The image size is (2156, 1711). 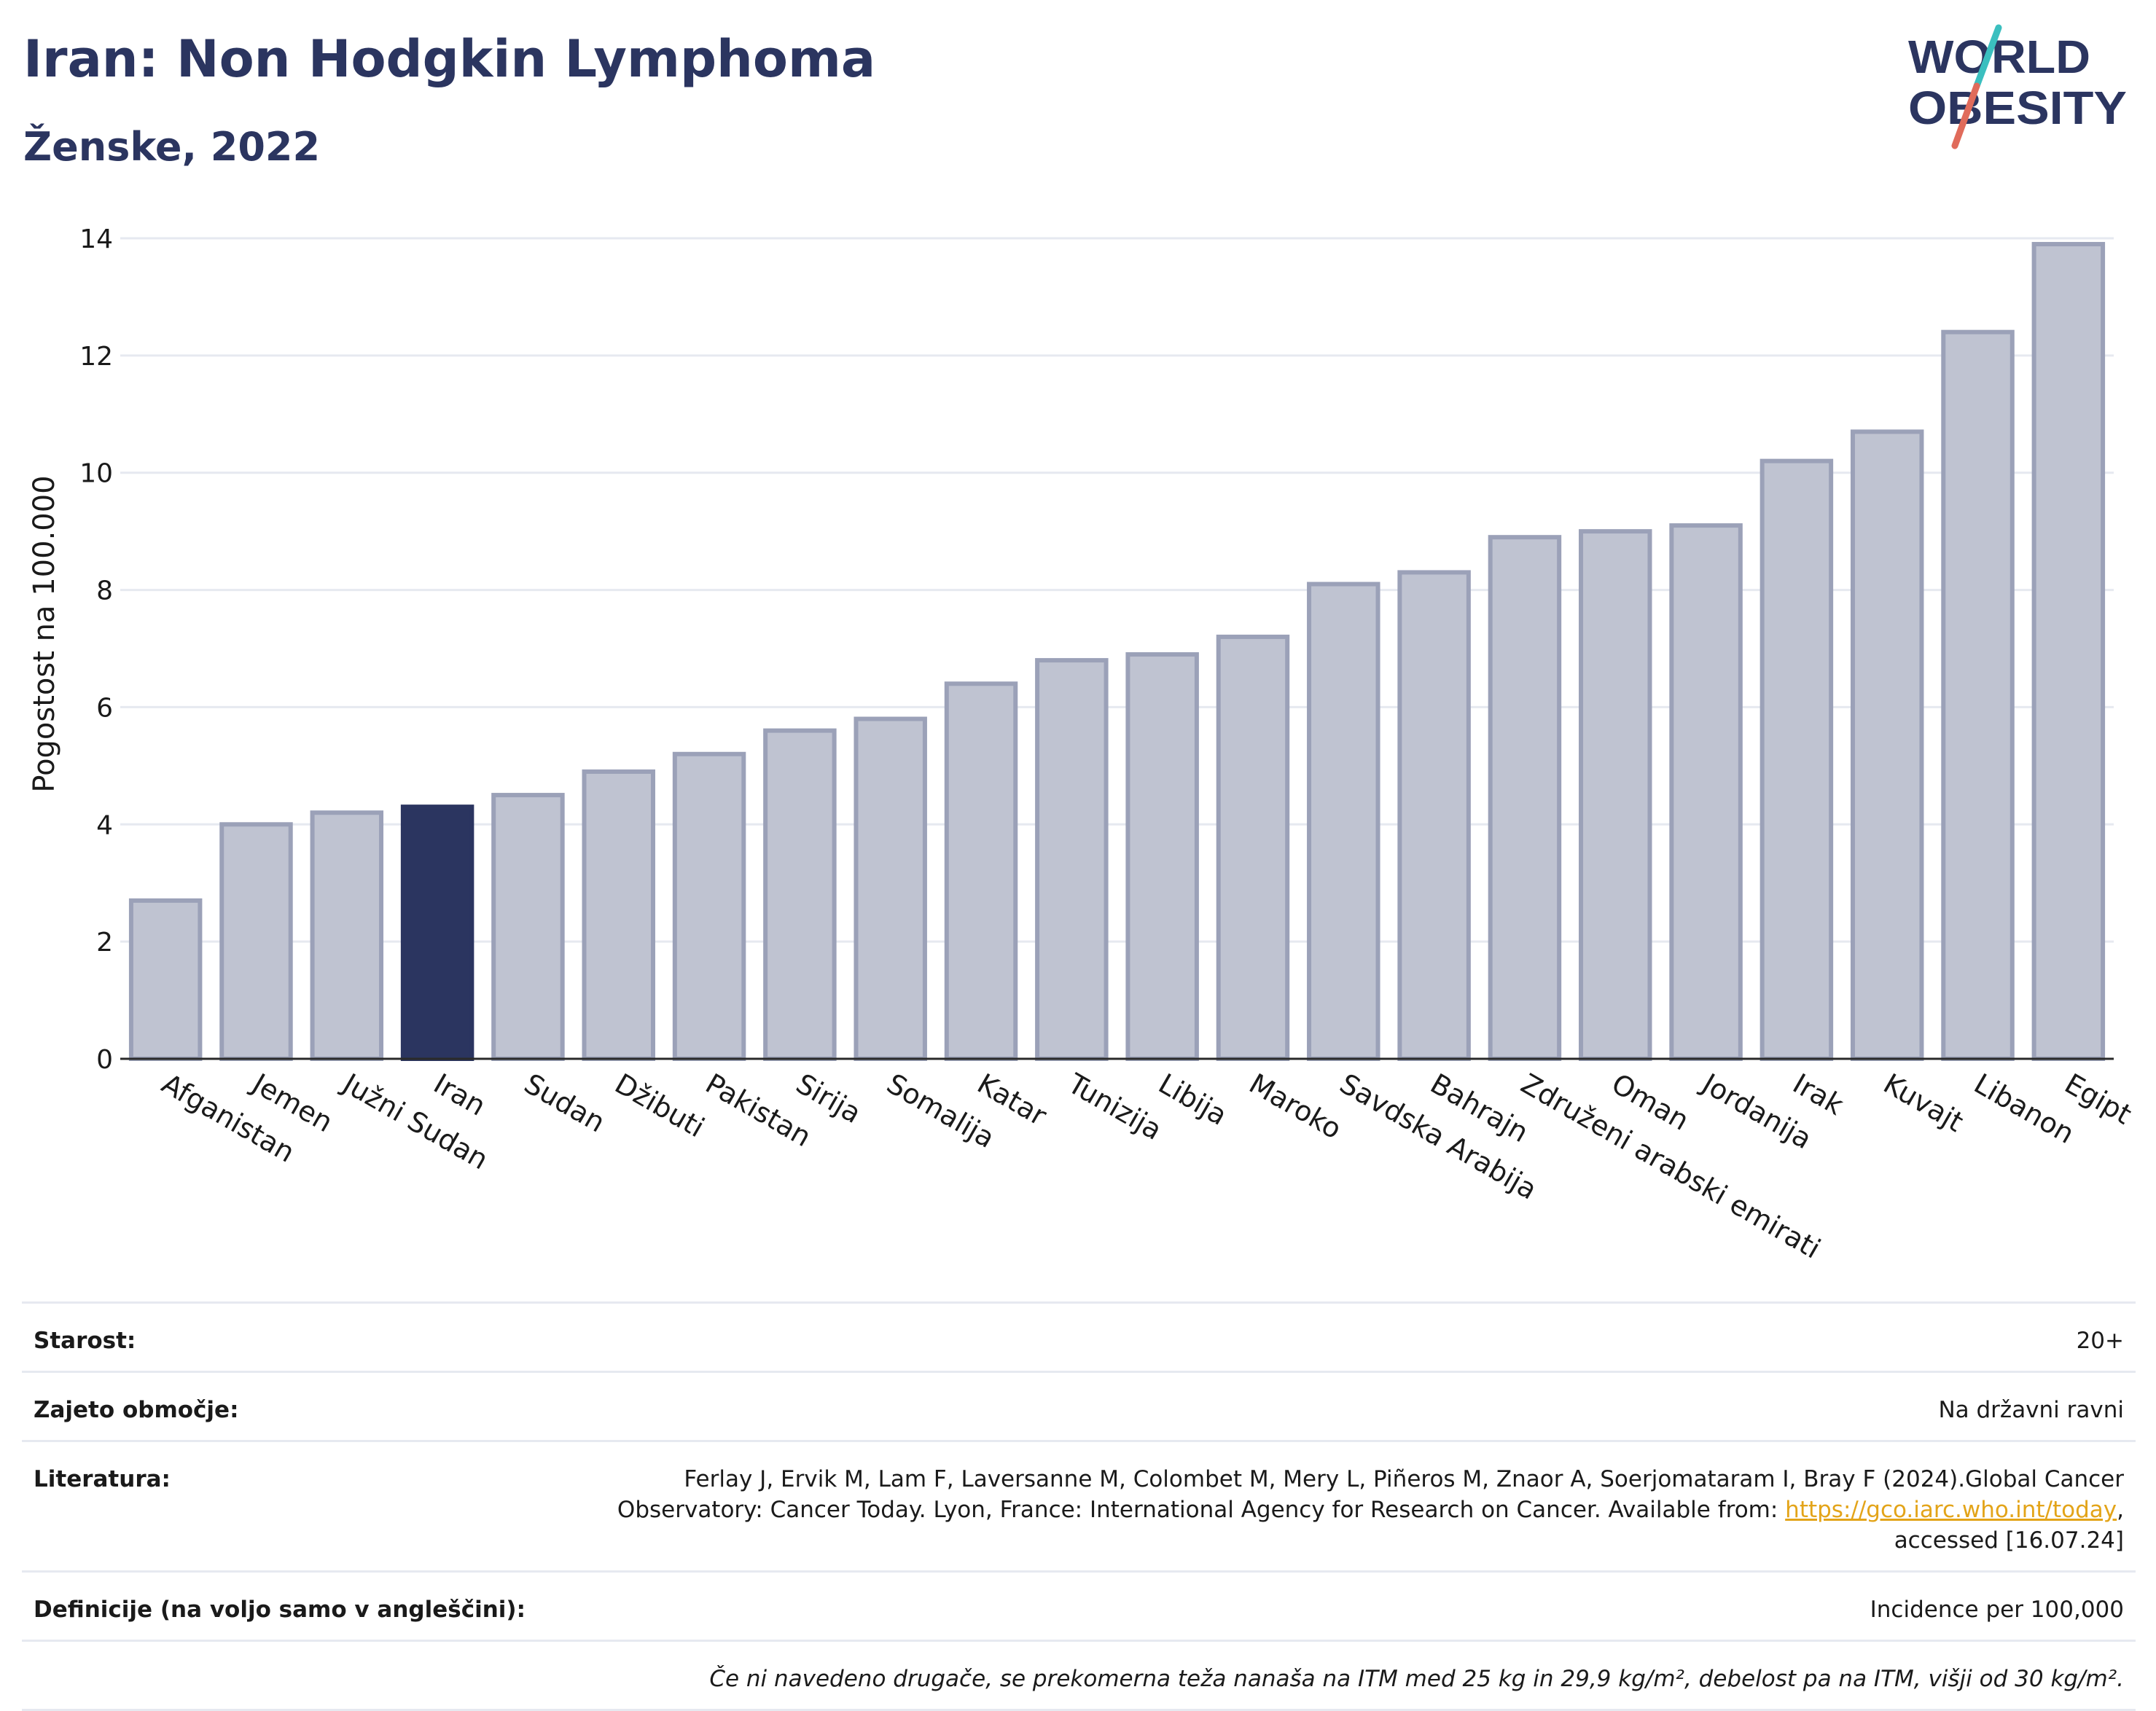 What do you see at coordinates (1966, 115) in the screenshot?
I see `logo-slash-coral` at bounding box center [1966, 115].